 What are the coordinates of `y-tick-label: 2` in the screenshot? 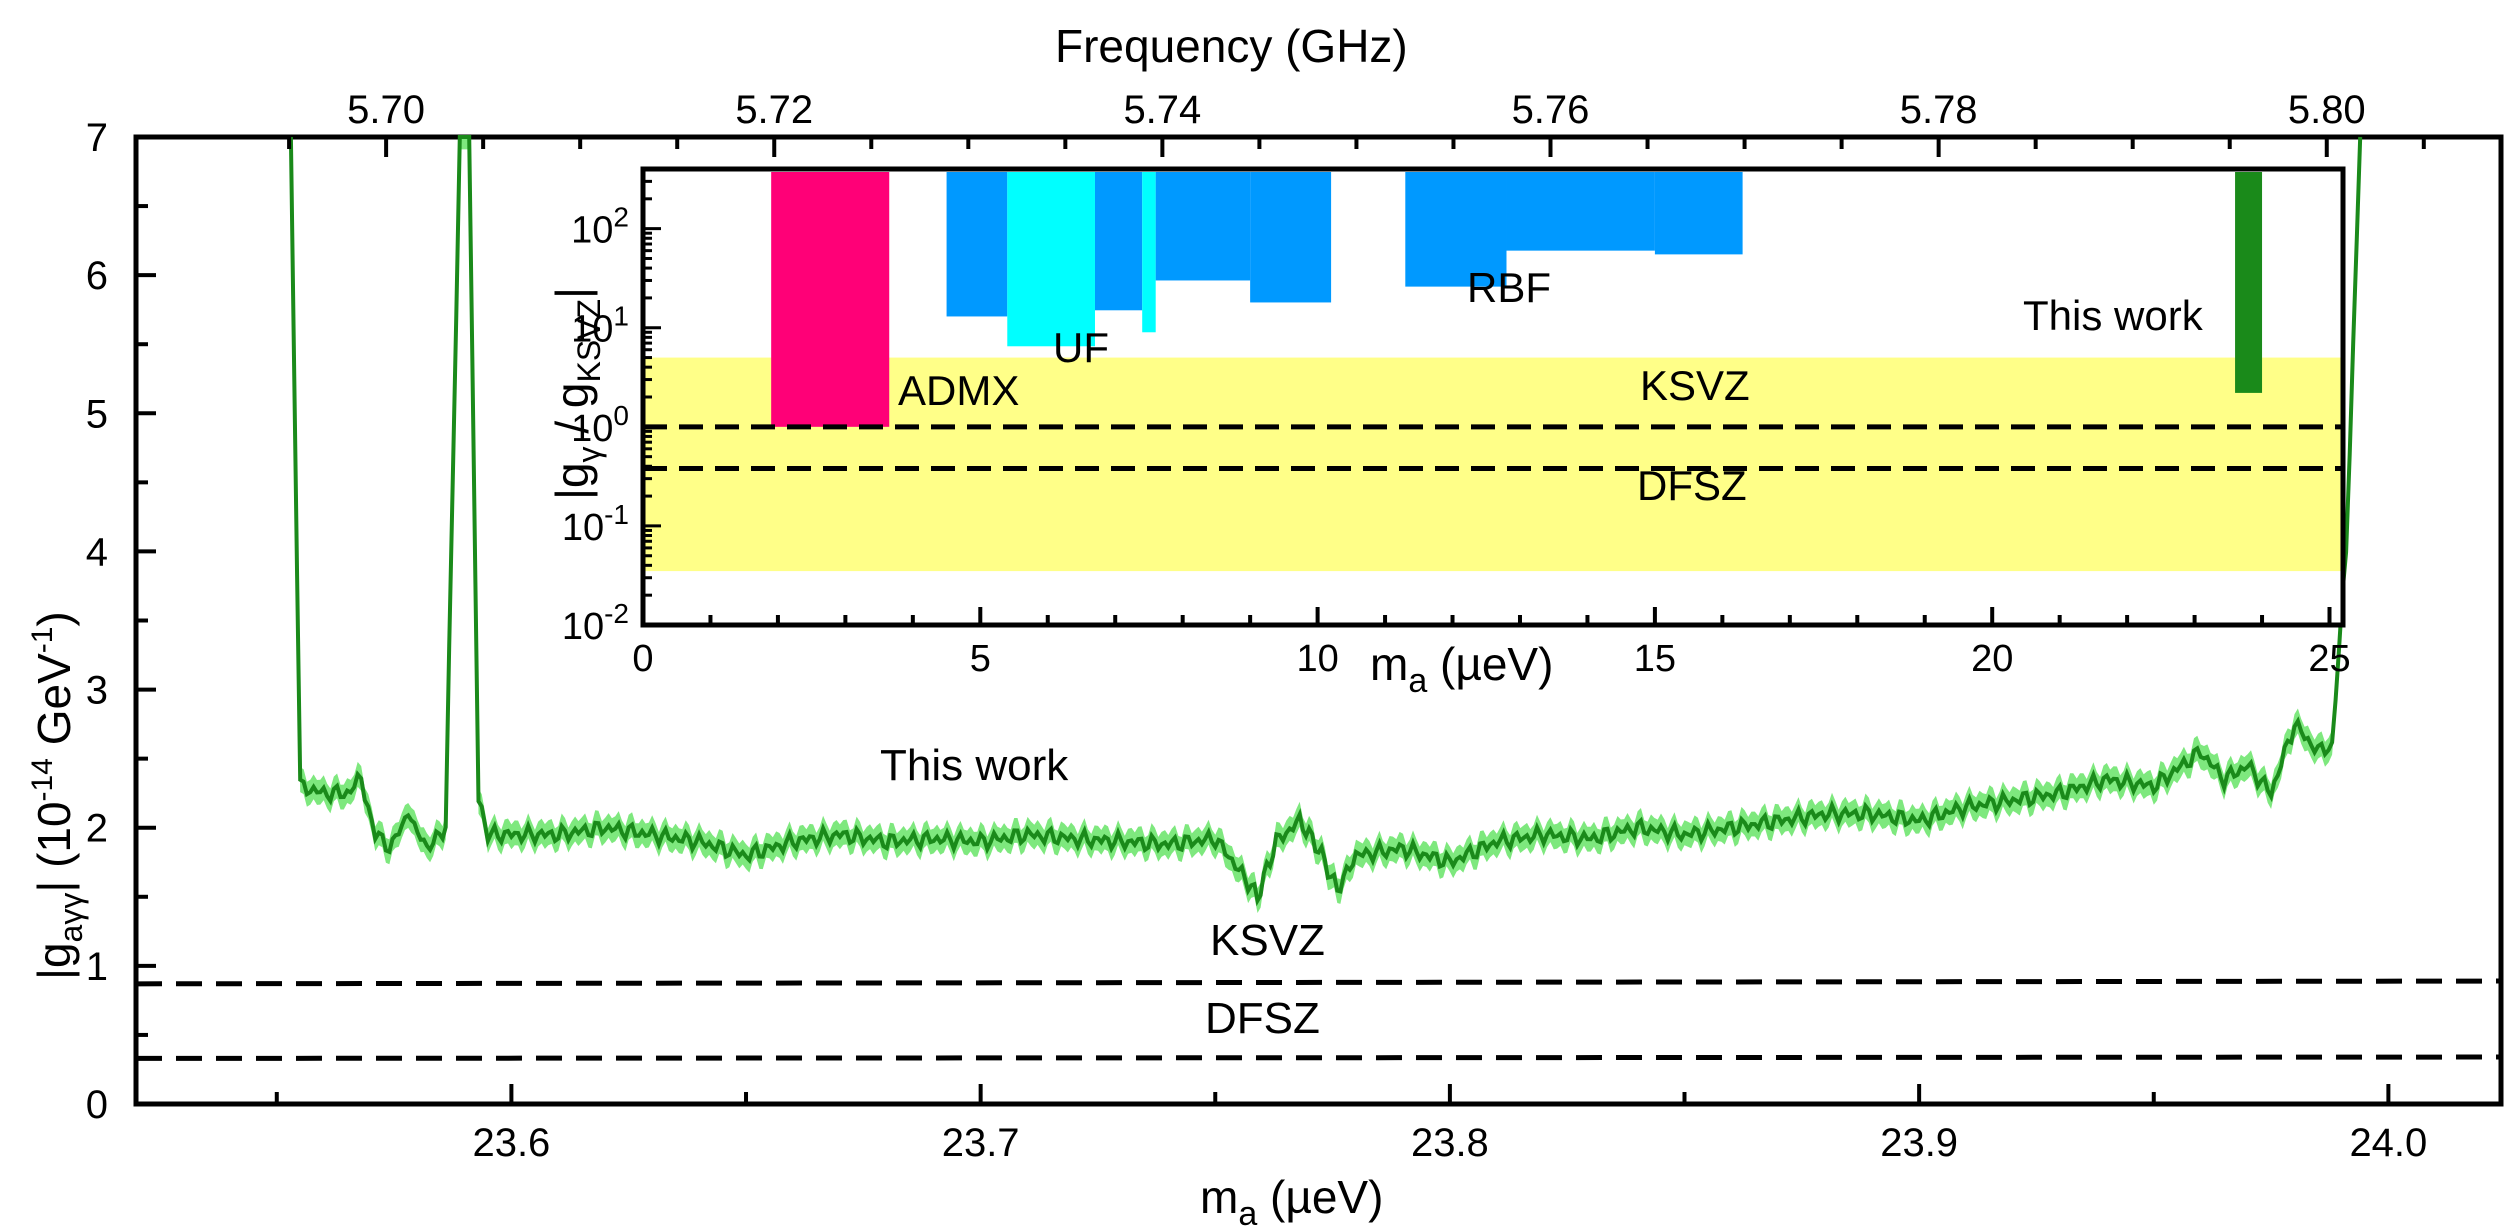 It's located at (97, 829).